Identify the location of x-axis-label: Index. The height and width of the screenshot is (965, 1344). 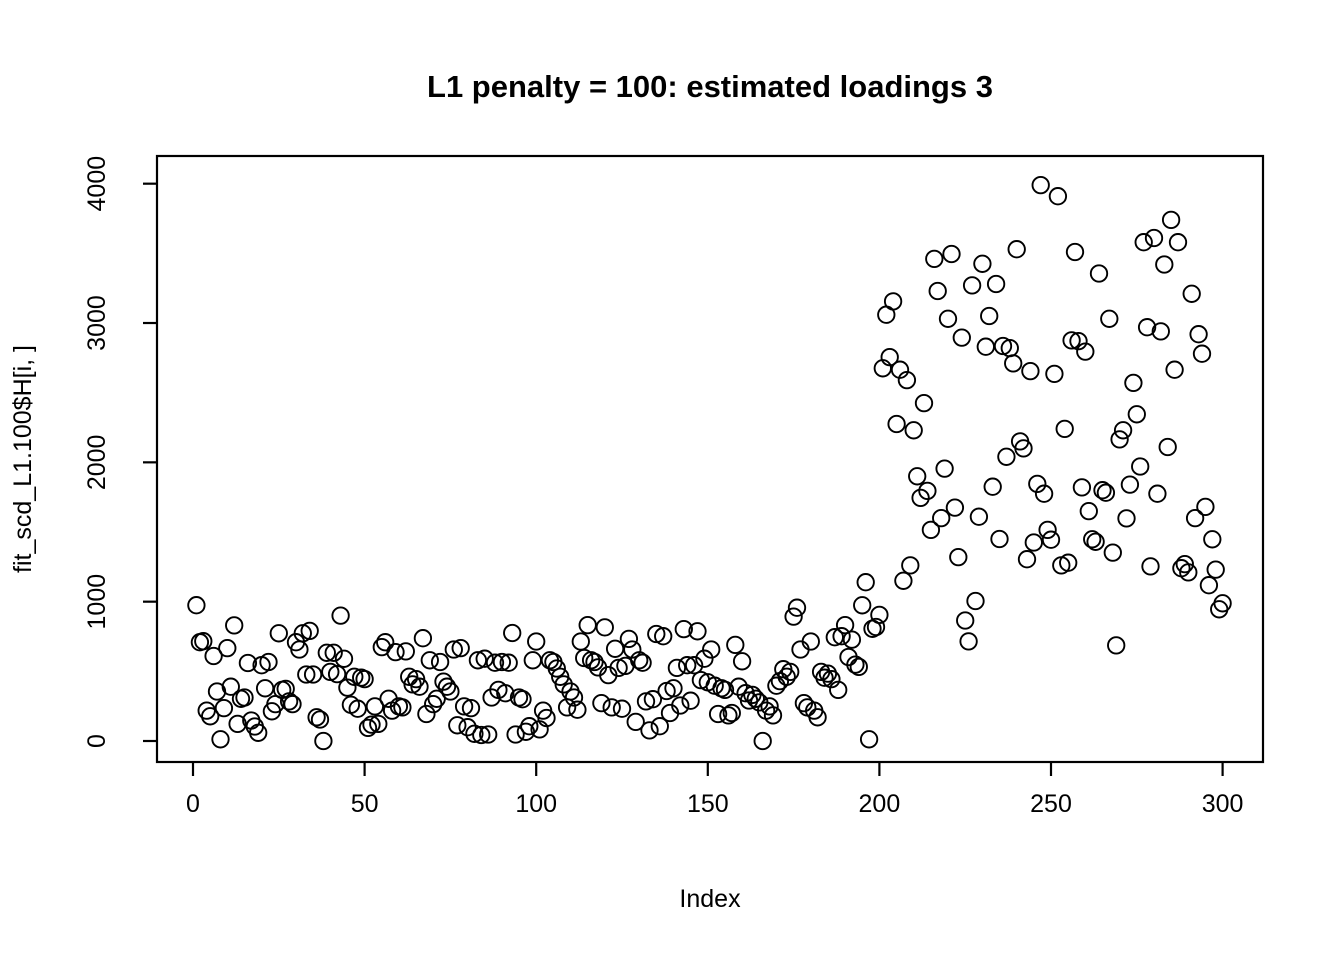
(710, 899).